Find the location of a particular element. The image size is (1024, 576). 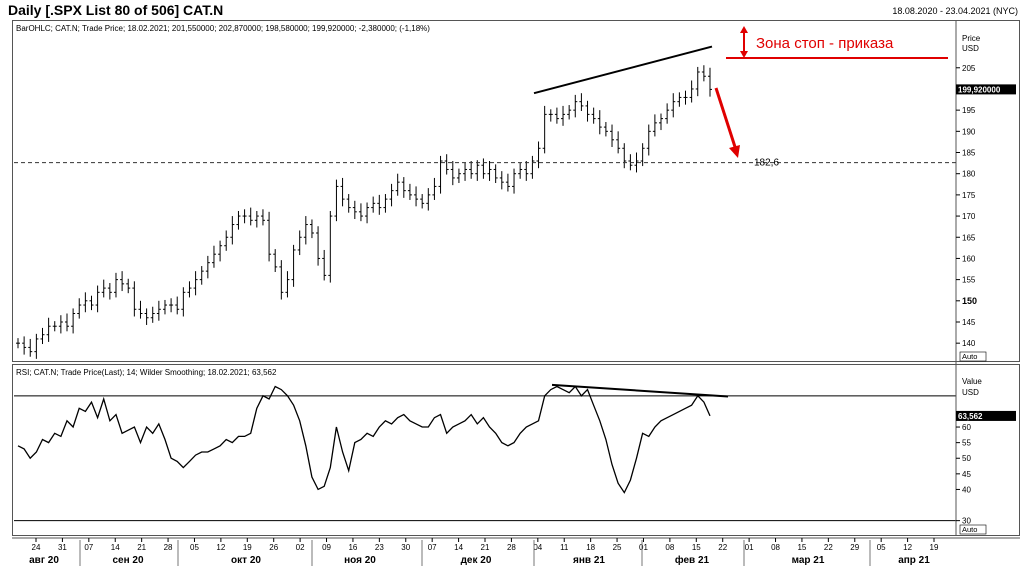

rsi-tick-label: 40 is located at coordinates (966, 489).